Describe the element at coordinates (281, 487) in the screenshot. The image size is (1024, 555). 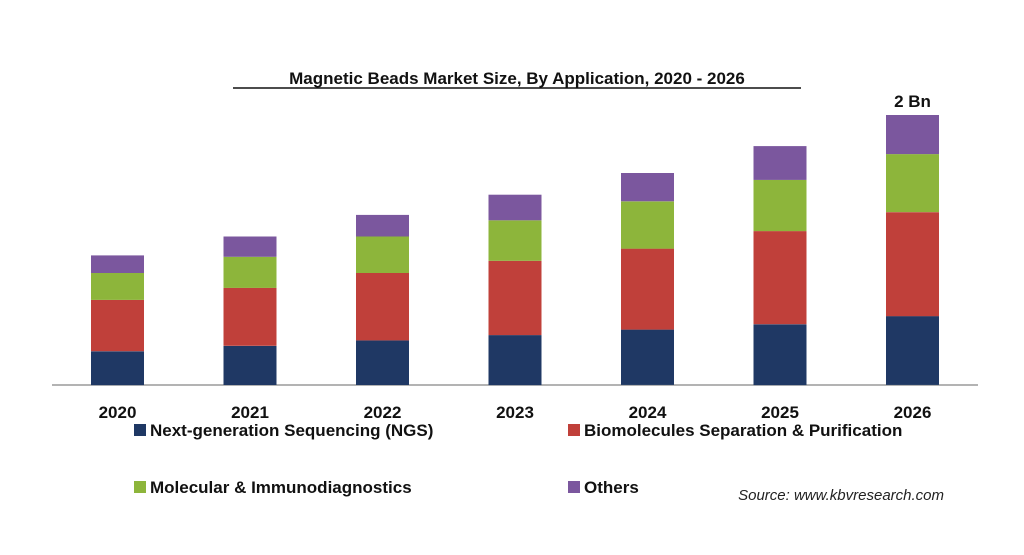
I see `legend-label-molecular-immunodiagnostics: Molecular & Immunodiagnostics` at that location.